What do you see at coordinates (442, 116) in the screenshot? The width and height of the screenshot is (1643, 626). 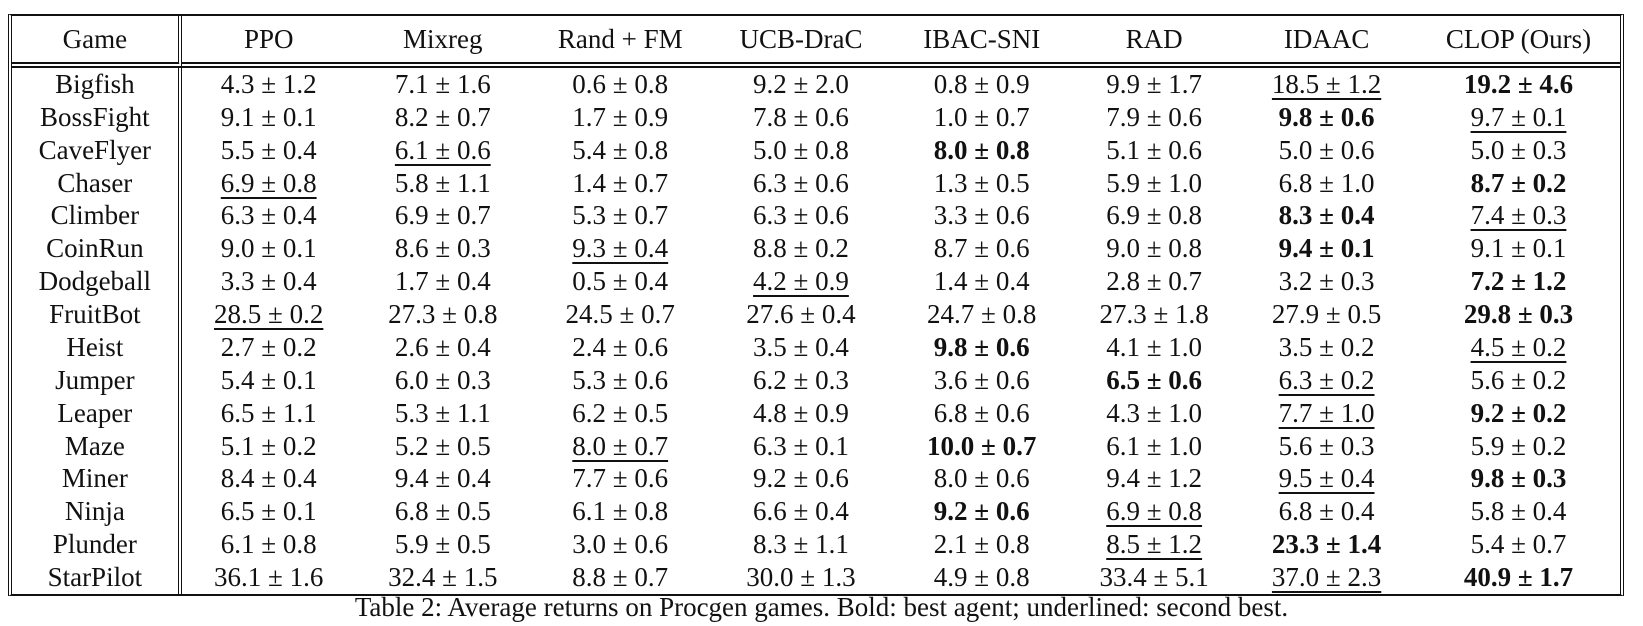 I see `score-value: 8.2 ± 0.7` at bounding box center [442, 116].